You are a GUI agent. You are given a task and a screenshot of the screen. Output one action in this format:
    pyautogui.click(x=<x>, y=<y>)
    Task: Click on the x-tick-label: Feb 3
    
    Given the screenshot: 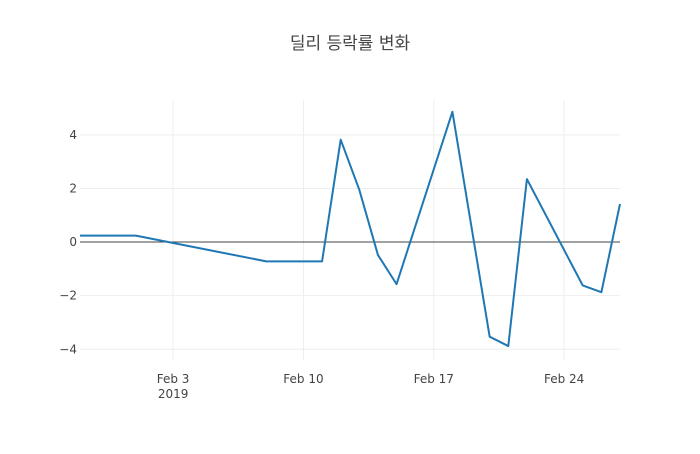 What is the action you would take?
    pyautogui.click(x=173, y=379)
    